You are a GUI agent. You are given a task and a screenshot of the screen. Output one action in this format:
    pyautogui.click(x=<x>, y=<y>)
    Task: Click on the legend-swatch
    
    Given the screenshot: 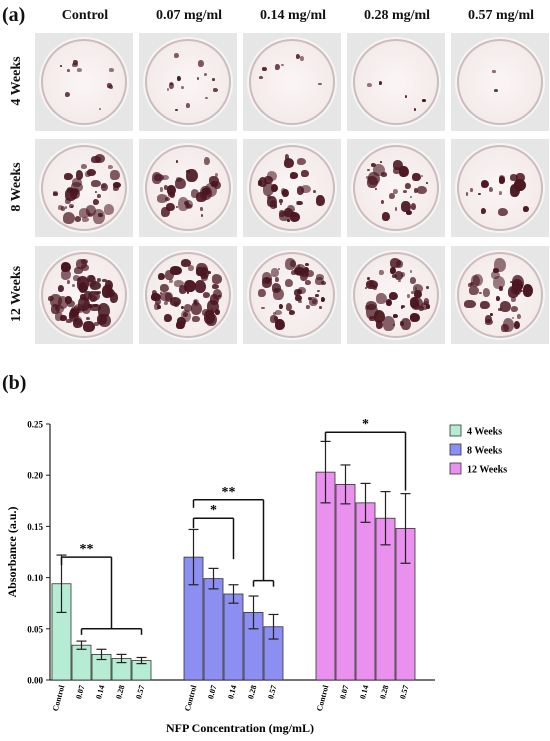 What is the action you would take?
    pyautogui.click(x=455, y=449)
    